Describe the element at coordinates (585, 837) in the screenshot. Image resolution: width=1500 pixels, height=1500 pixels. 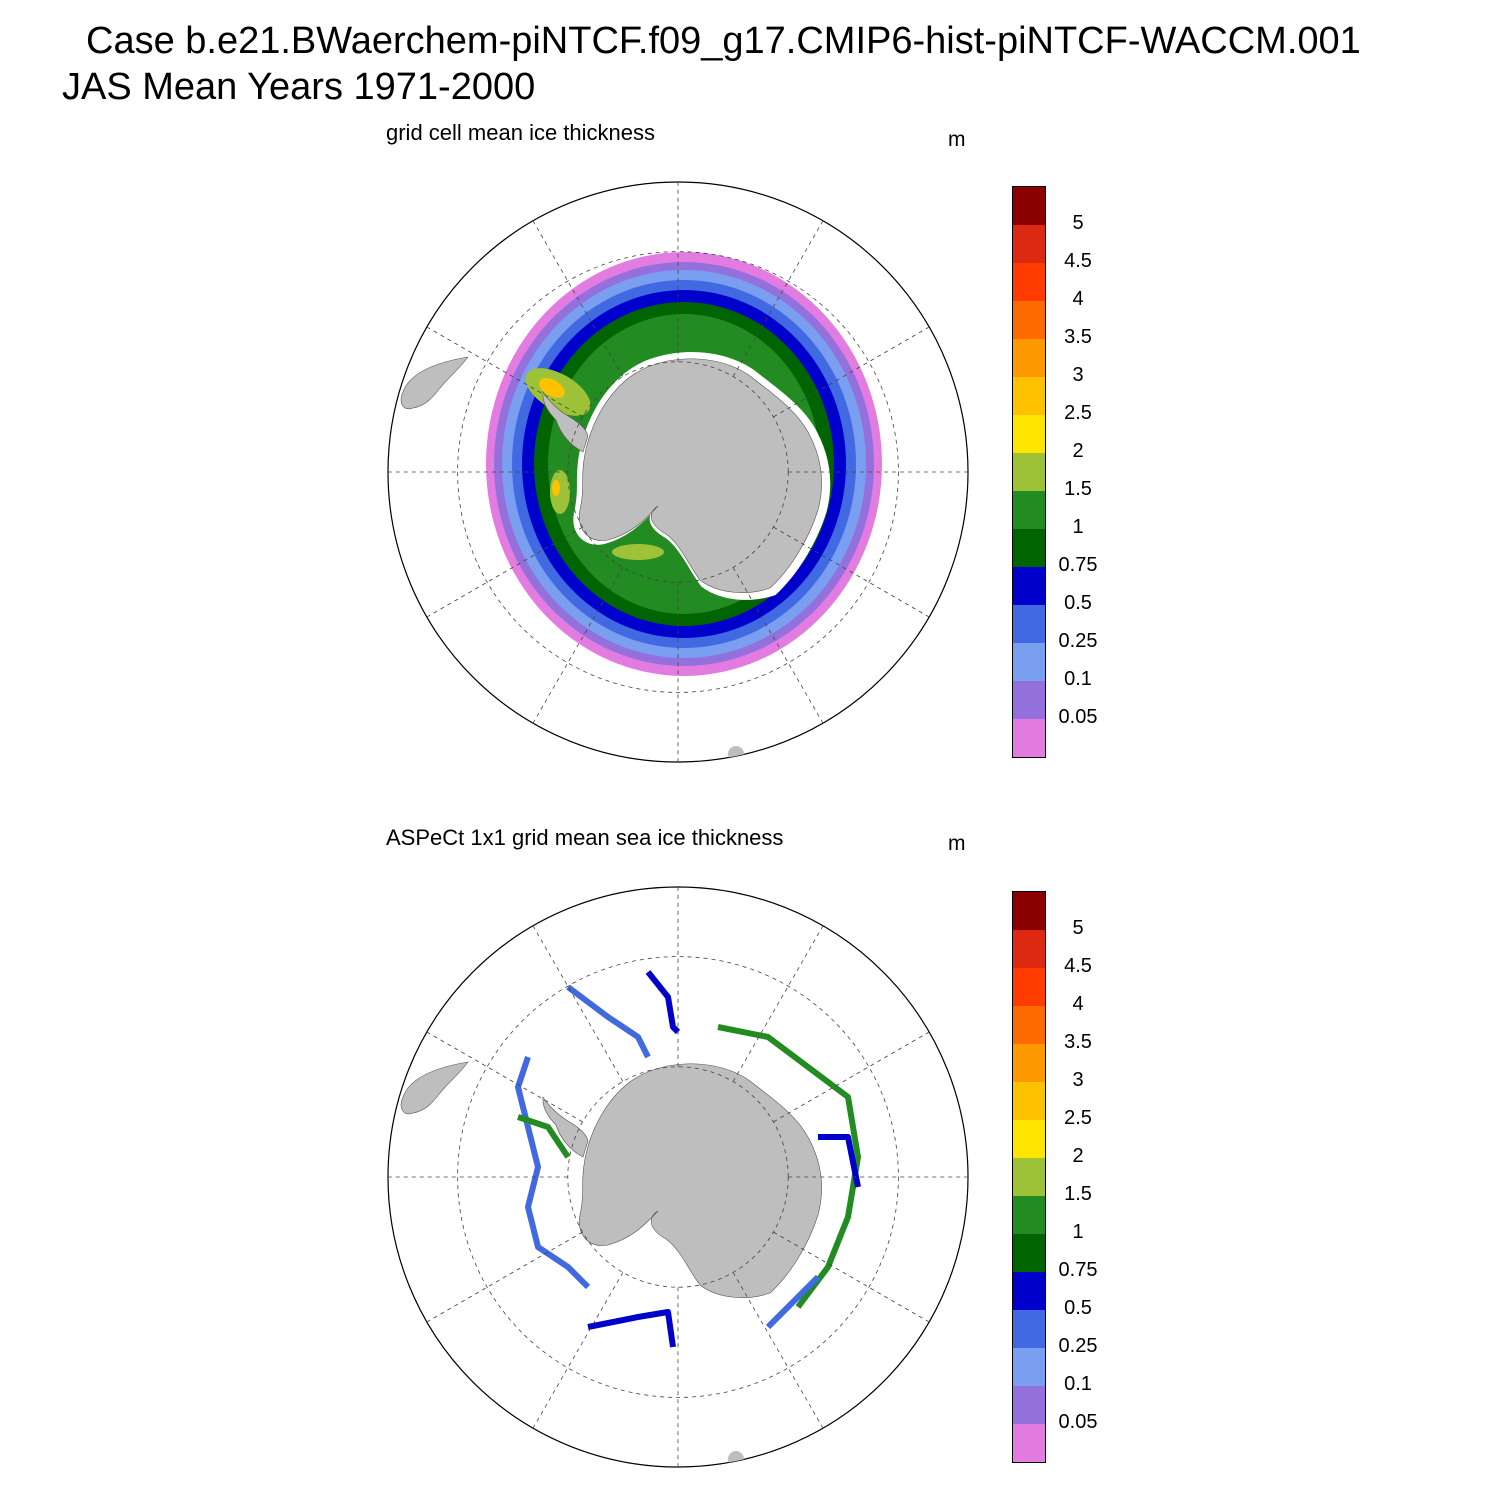
I see `panel2-title: ASPeCt 1x1 grid mean sea ice thickness` at that location.